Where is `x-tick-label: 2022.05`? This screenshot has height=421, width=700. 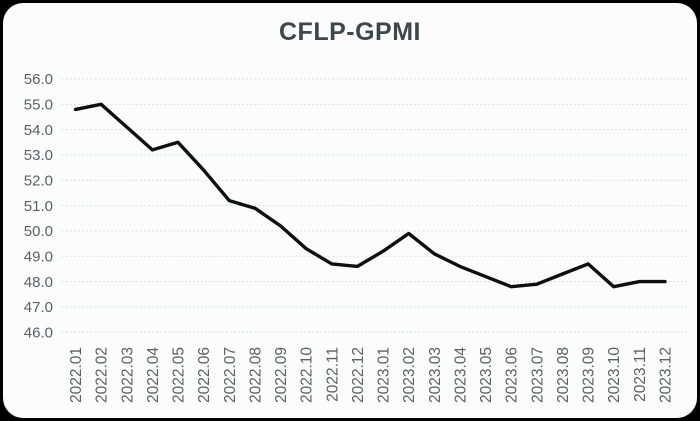 x-tick-label: 2022.05 is located at coordinates (179, 375).